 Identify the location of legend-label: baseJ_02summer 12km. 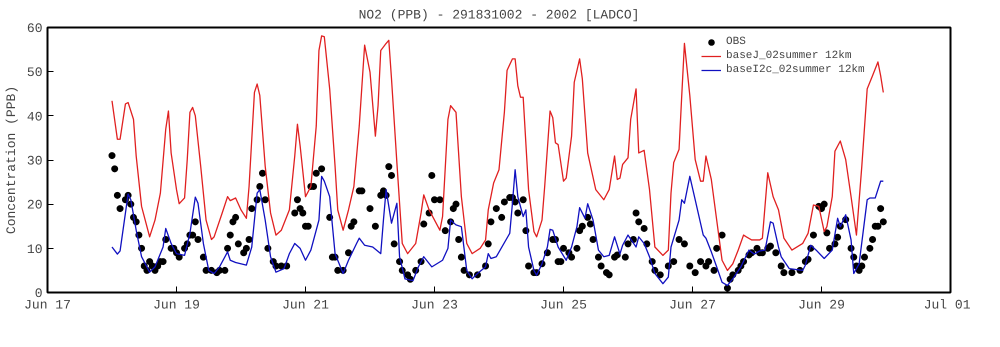
(789, 56).